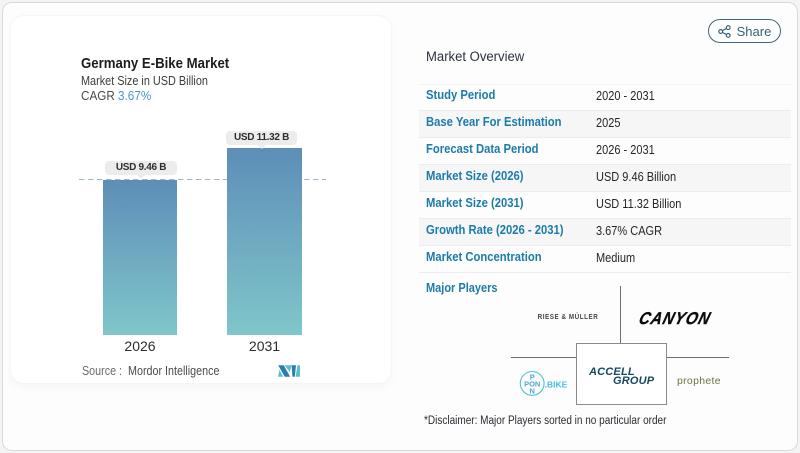 The image size is (800, 453). What do you see at coordinates (532, 377) in the screenshot?
I see `svg-text: P` at bounding box center [532, 377].